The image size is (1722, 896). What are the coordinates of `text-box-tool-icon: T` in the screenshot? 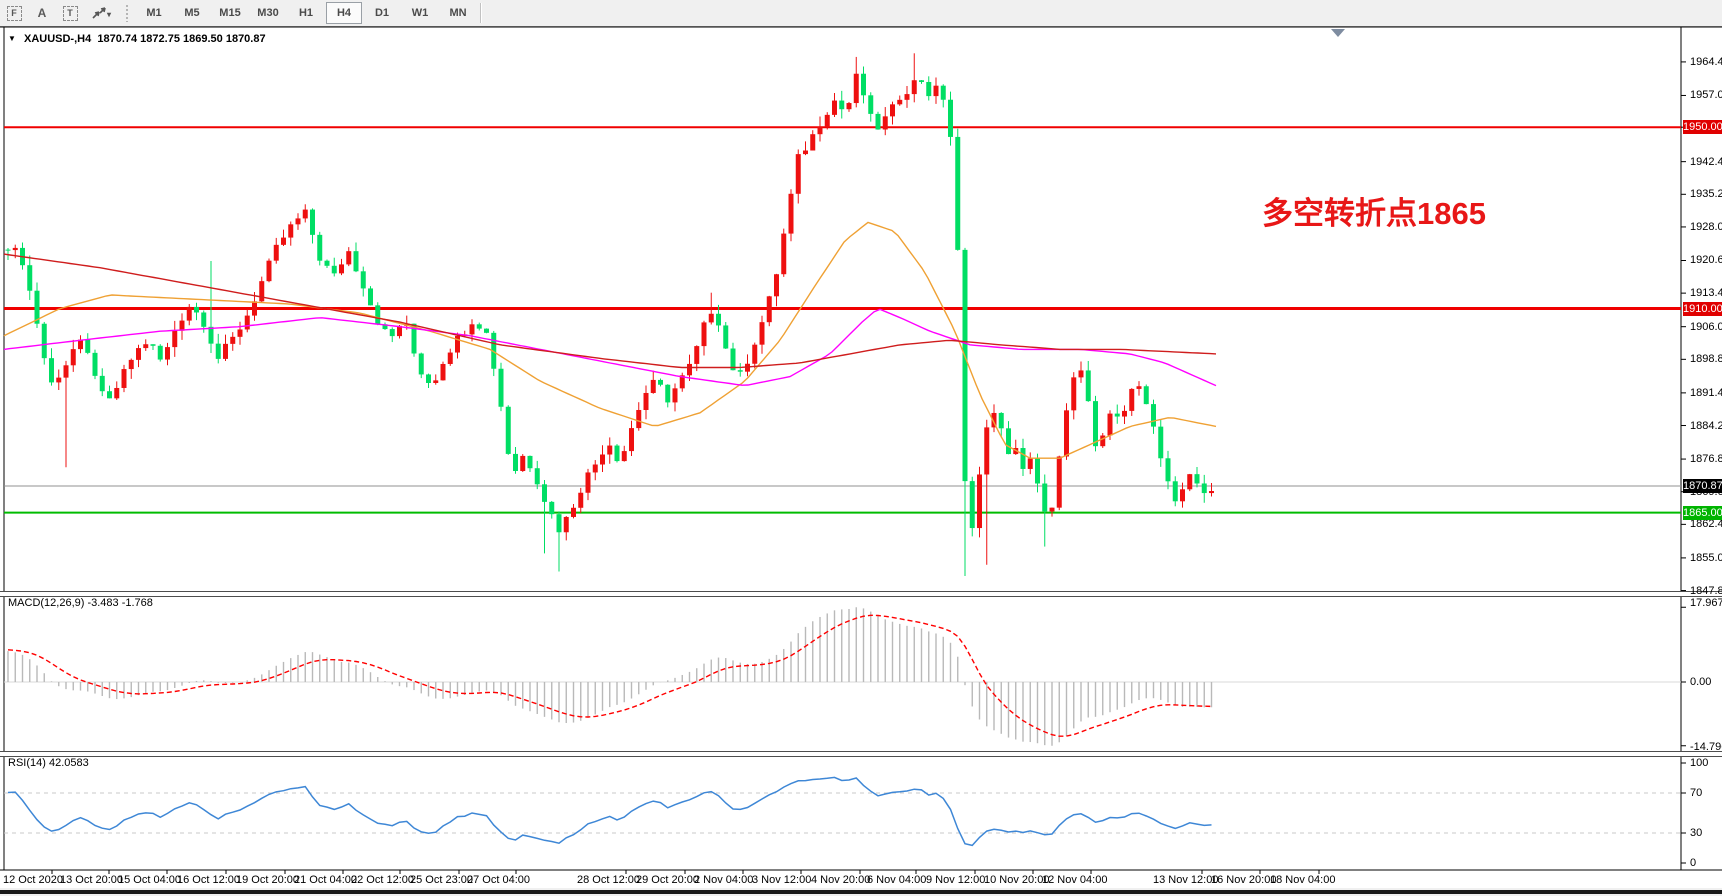 It's located at (70, 13).